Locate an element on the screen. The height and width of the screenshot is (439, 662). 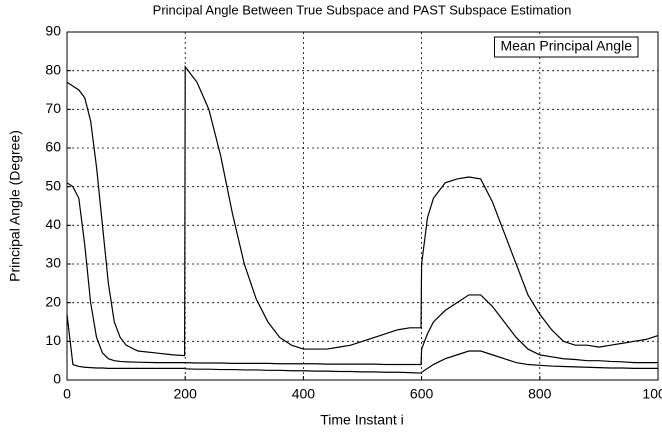
legend-label: Mean Principal Angle is located at coordinates (566, 46).